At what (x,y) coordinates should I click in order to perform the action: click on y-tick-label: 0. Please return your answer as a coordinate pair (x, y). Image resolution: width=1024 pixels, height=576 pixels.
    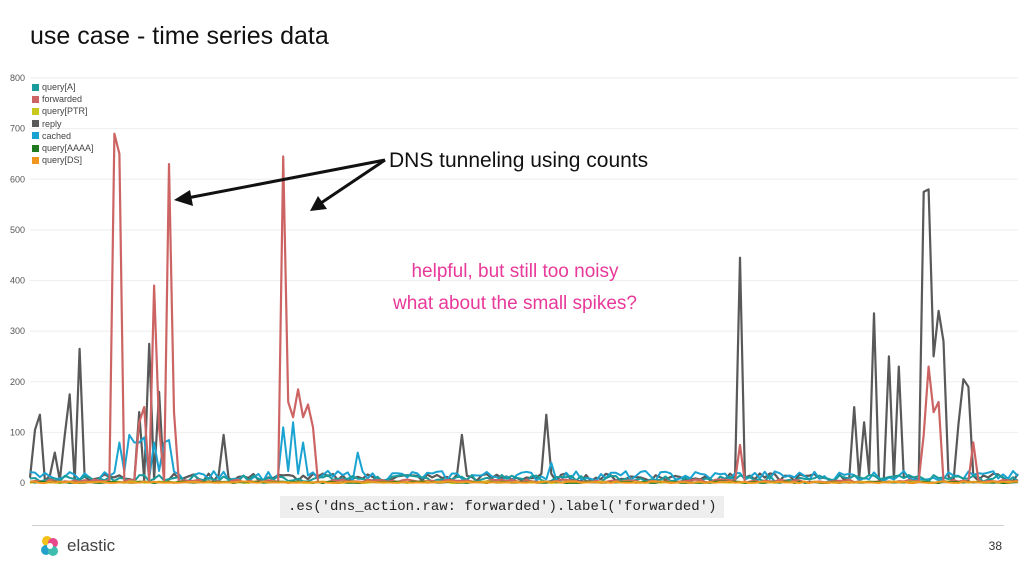
    Looking at the image, I should click on (22, 483).